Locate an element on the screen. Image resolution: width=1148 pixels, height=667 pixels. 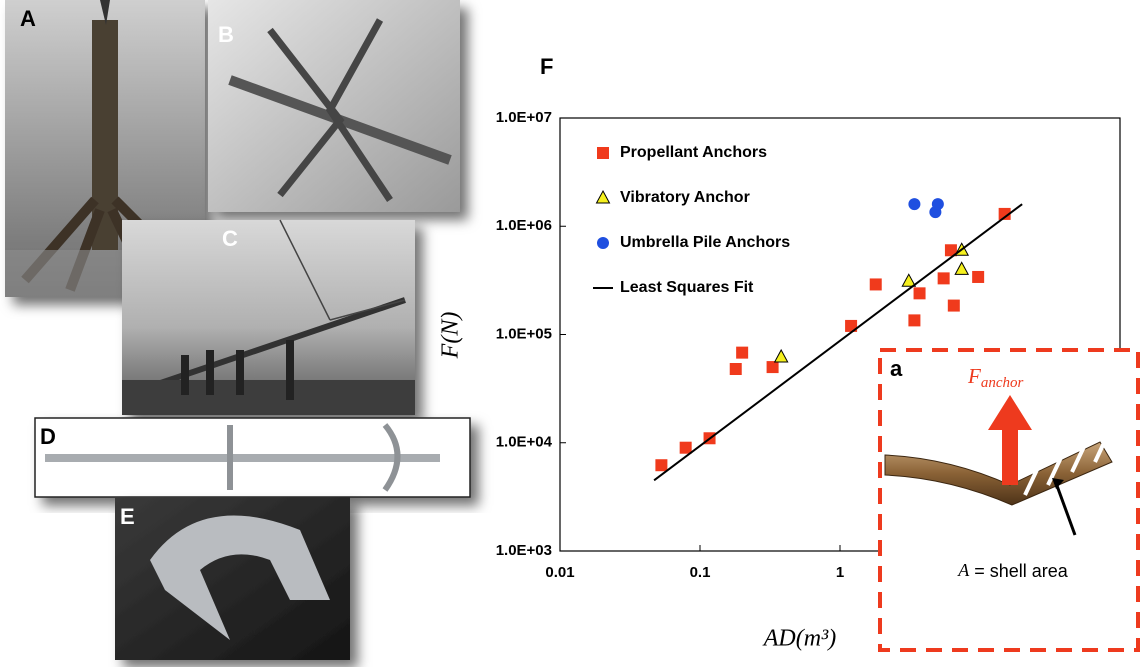
pointer-head is located at coordinates (1058, 483).